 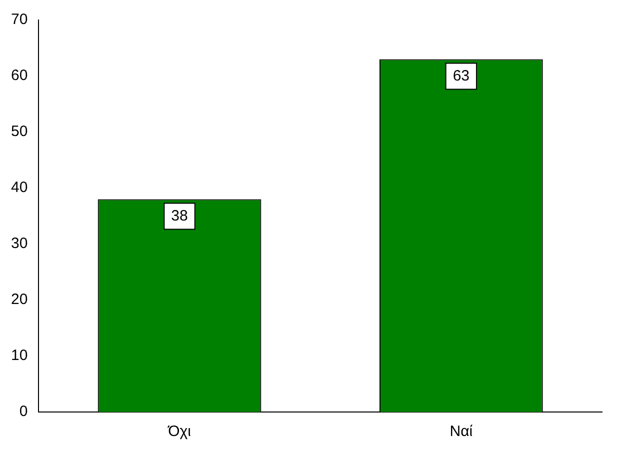 I want to click on data-label: 38, so click(x=179, y=215).